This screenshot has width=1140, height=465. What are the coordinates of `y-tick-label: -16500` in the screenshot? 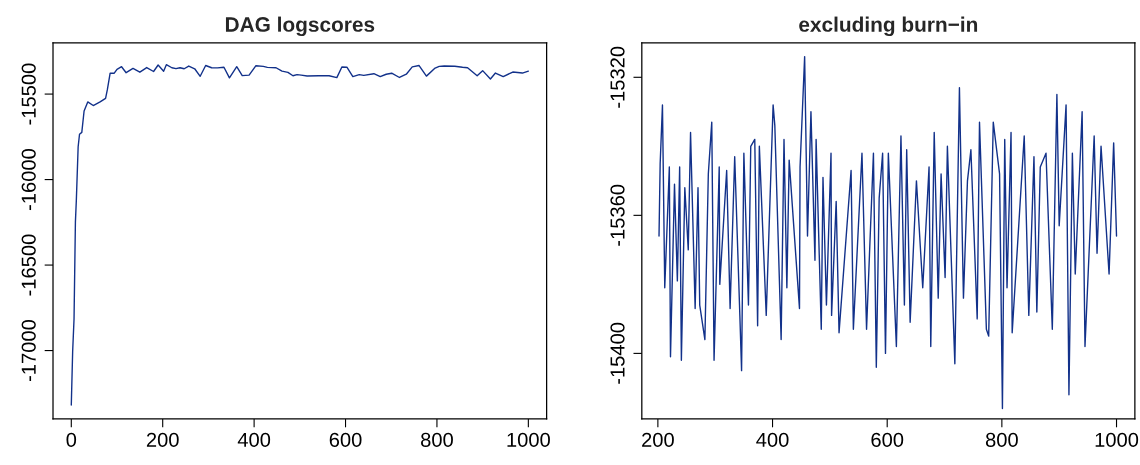 It's located at (28, 265).